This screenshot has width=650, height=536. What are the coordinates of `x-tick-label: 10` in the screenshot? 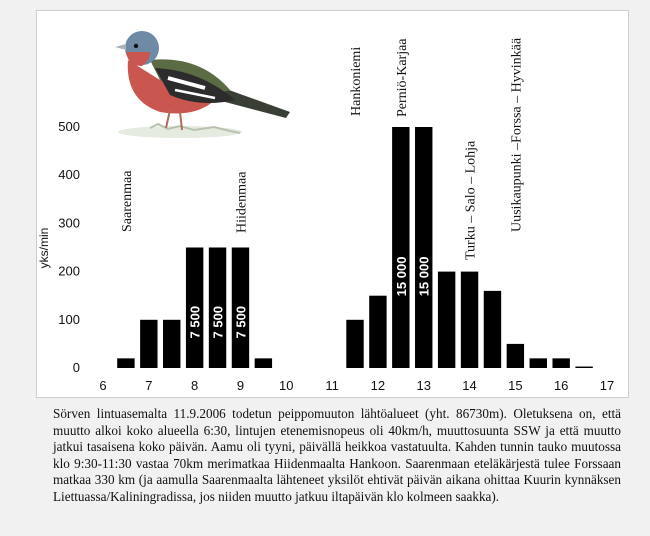 It's located at (286, 385).